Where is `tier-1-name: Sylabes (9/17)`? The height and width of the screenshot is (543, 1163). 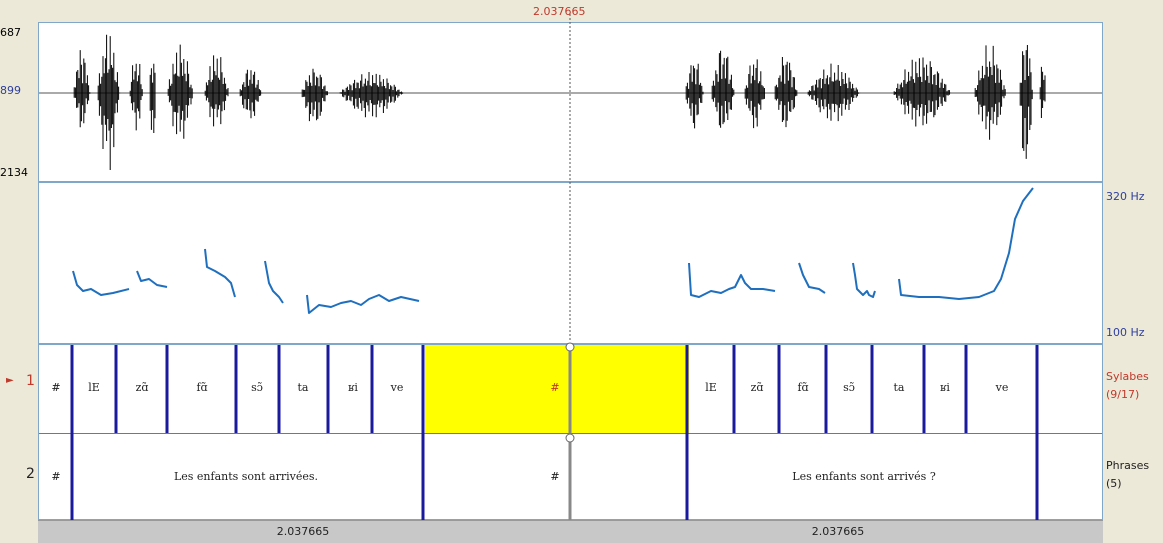 tier-1-name: Sylabes (9/17) is located at coordinates (1127, 386).